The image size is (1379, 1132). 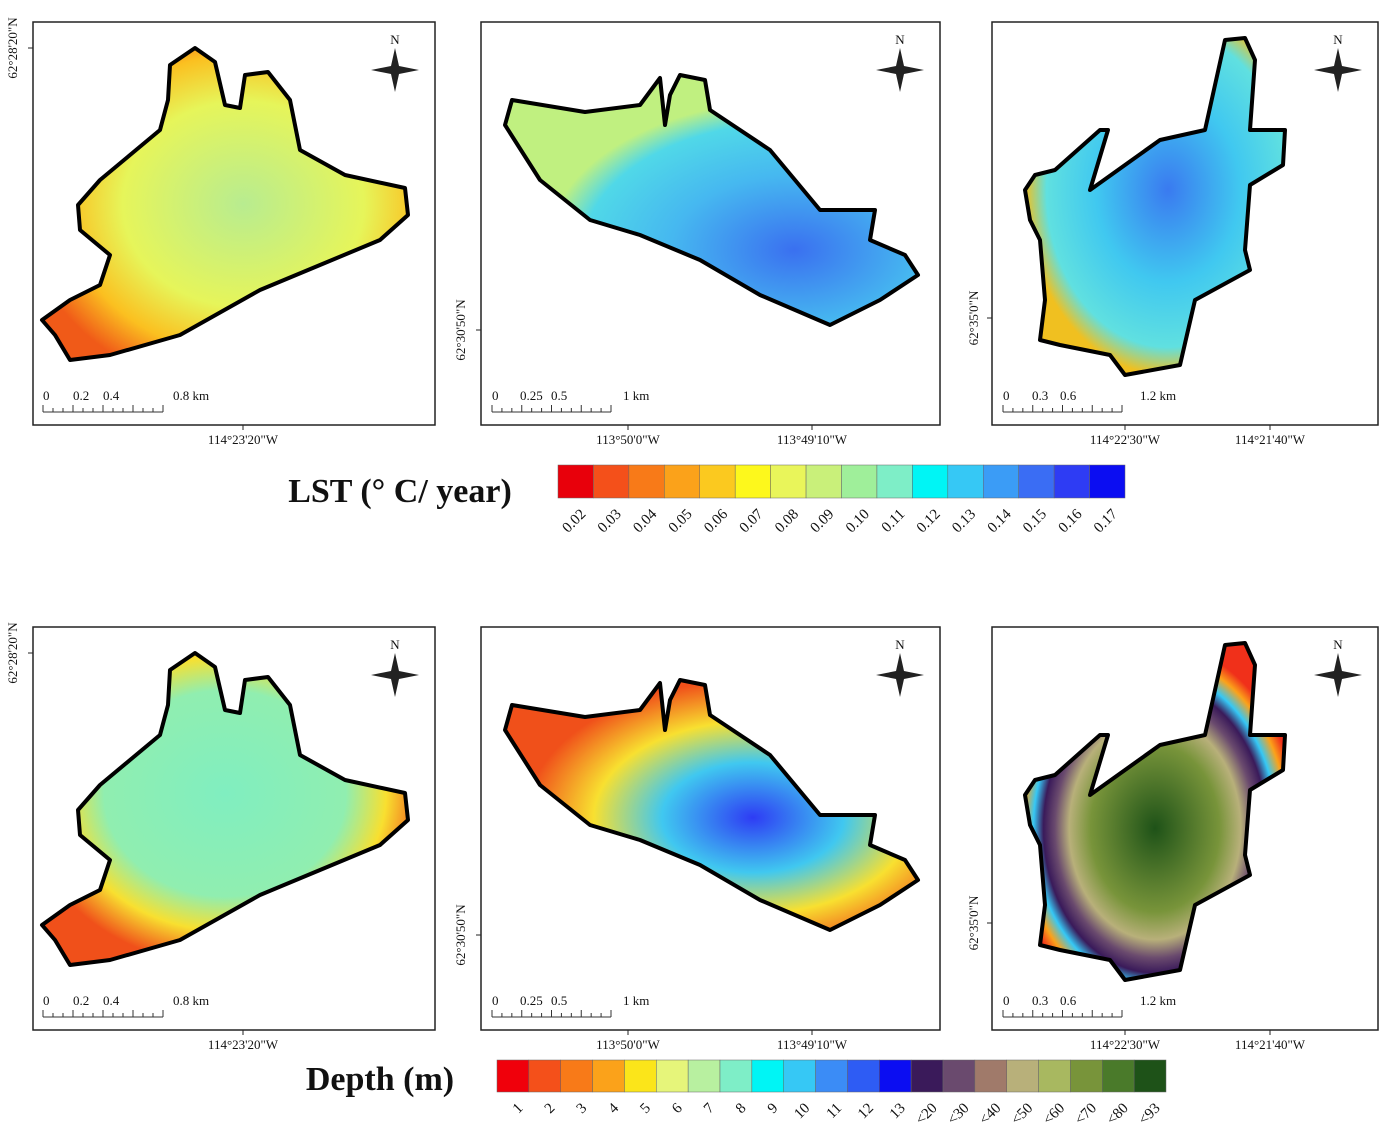 What do you see at coordinates (1150, 1114) in the screenshot?
I see `legend-label: <93` at bounding box center [1150, 1114].